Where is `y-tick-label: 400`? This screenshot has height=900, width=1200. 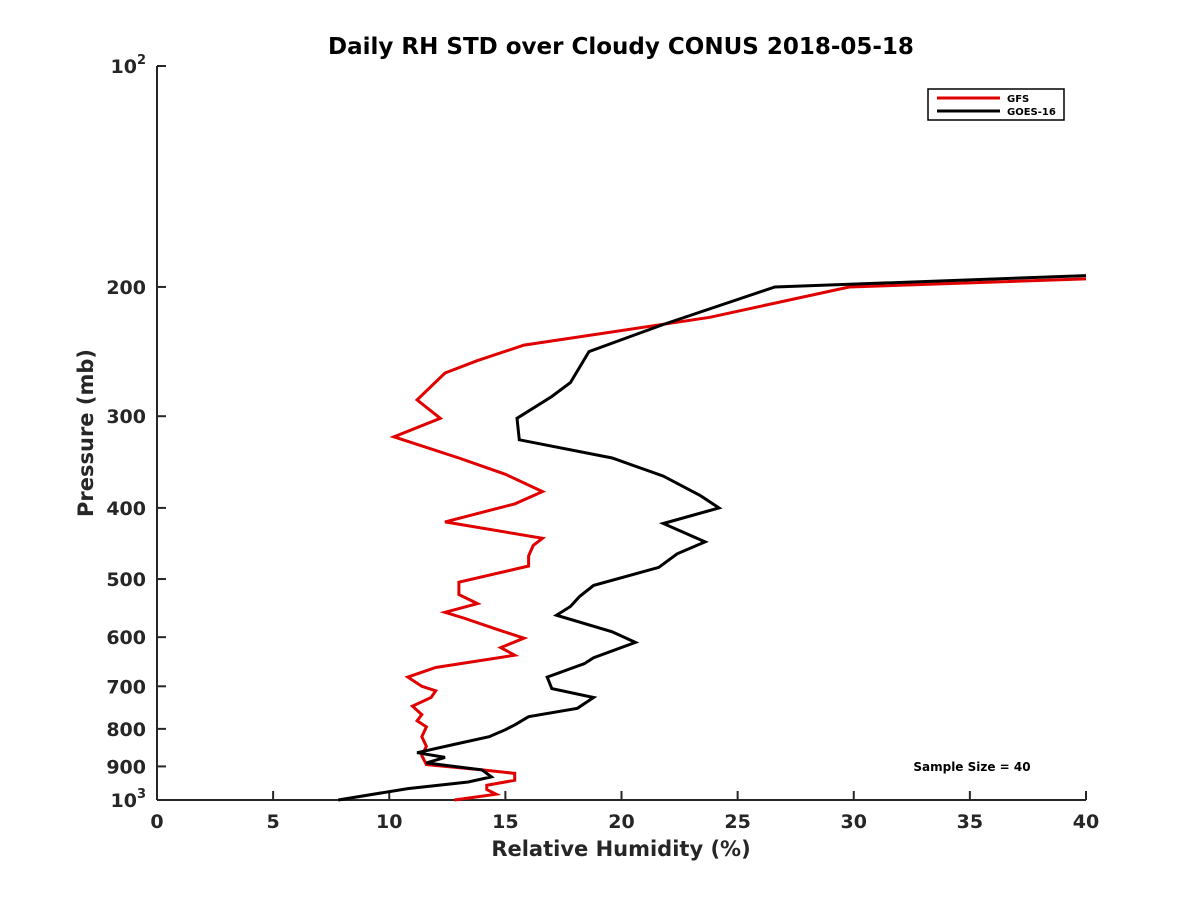
y-tick-label: 400 is located at coordinates (126, 509).